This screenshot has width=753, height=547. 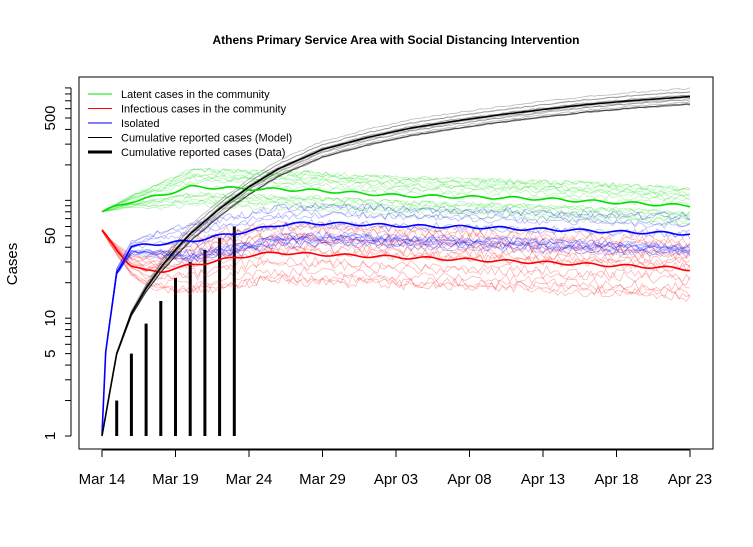 I want to click on data-bars, so click(x=175, y=331).